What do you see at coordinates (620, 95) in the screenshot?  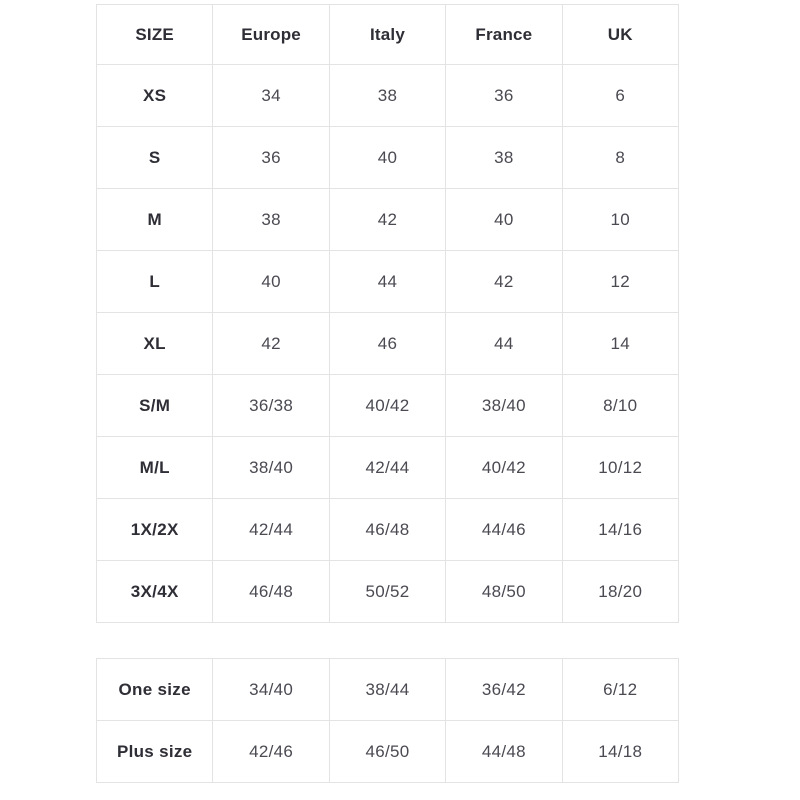 I see `size-value-cell: 6` at bounding box center [620, 95].